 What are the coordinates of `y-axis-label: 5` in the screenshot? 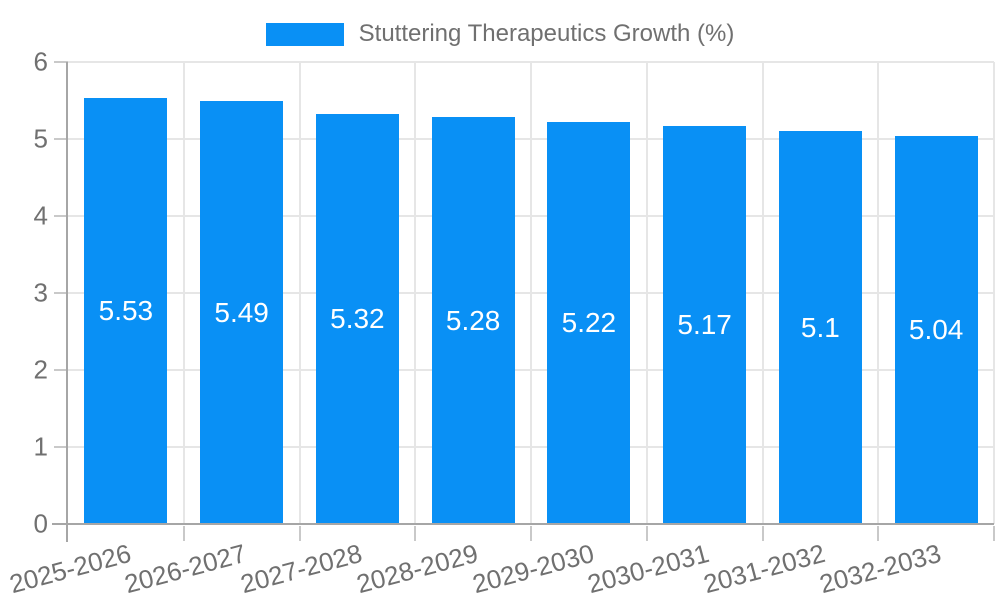 It's located at (40, 138).